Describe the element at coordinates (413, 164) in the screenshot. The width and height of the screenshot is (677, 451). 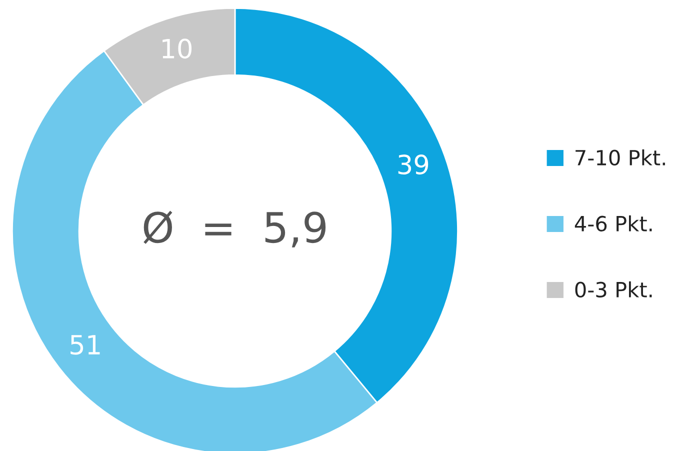
I see `data-label: 39` at that location.